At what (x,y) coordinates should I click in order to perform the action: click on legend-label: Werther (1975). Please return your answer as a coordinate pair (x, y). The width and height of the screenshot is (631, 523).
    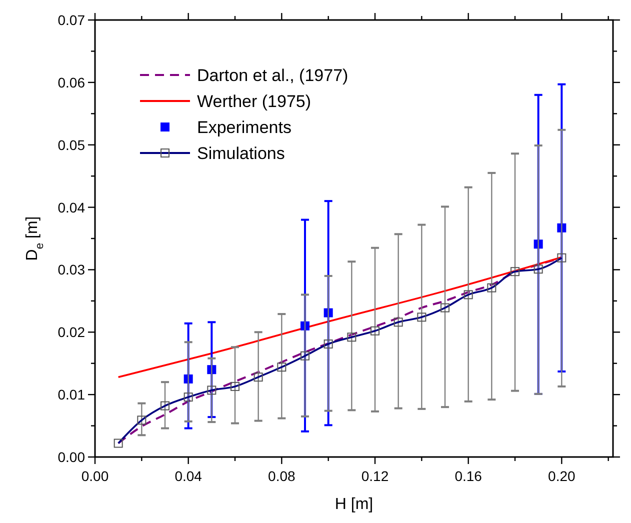
    Looking at the image, I should click on (254, 101).